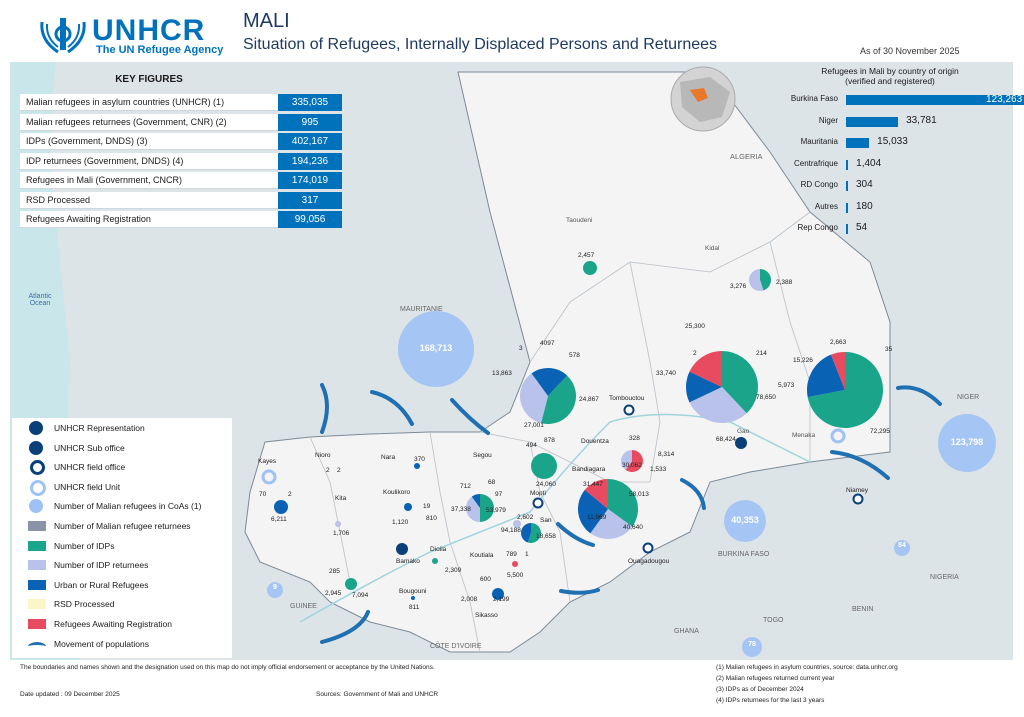  What do you see at coordinates (546, 536) in the screenshot?
I see `map-number: 18,658` at bounding box center [546, 536].